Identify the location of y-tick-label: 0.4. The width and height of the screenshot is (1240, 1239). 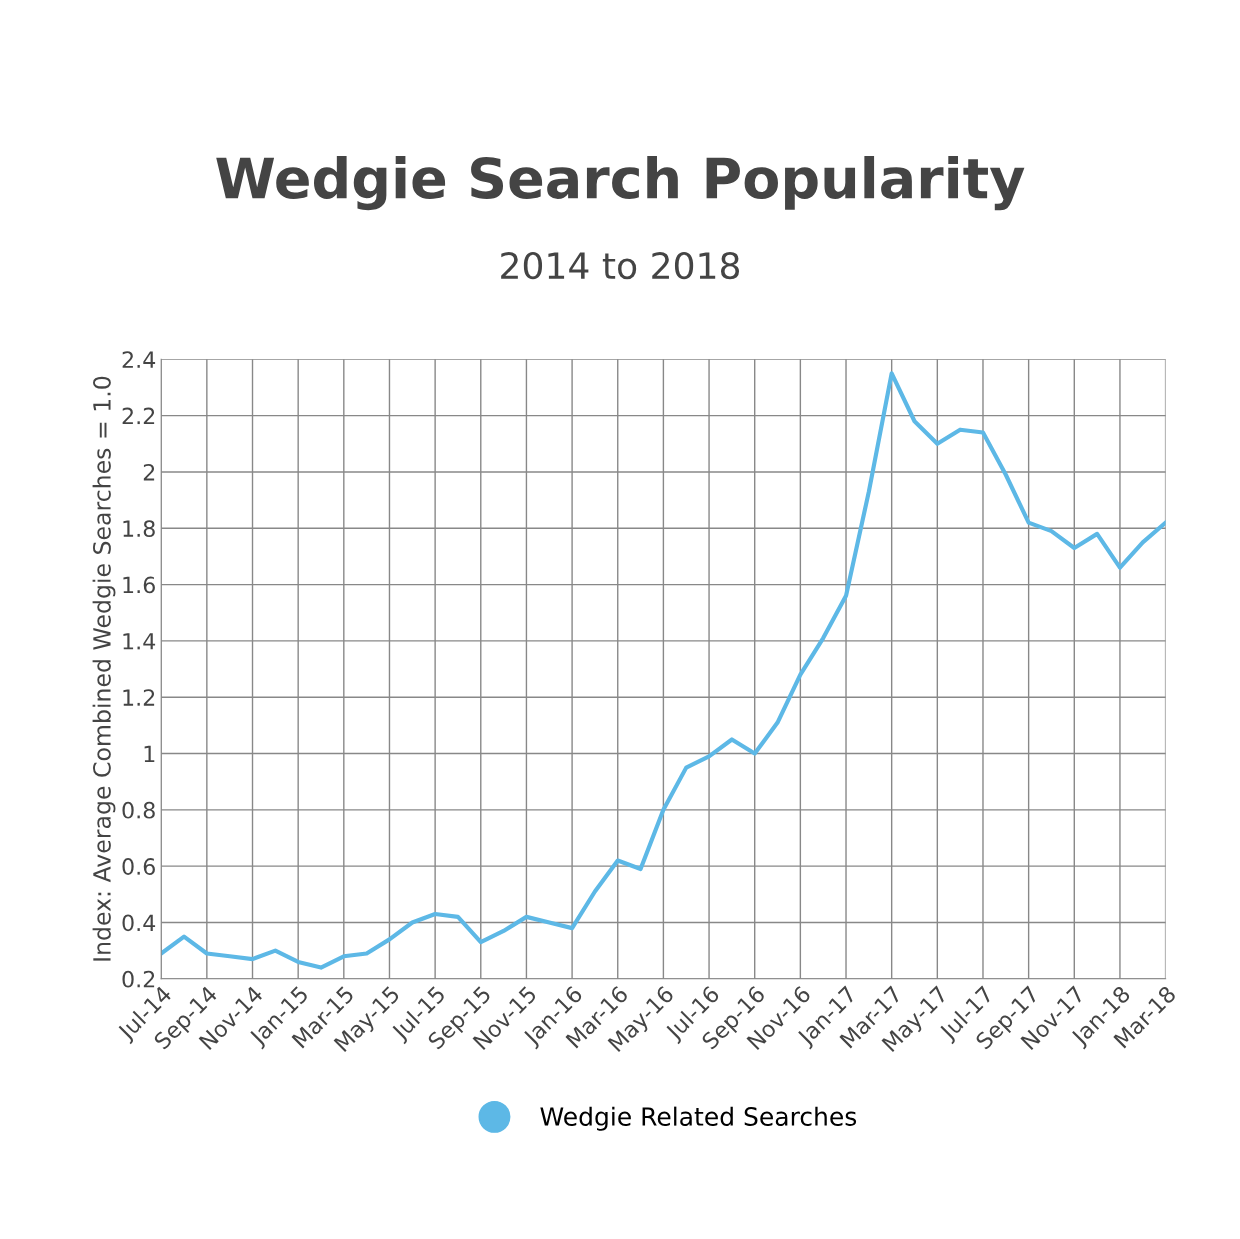
(139, 923).